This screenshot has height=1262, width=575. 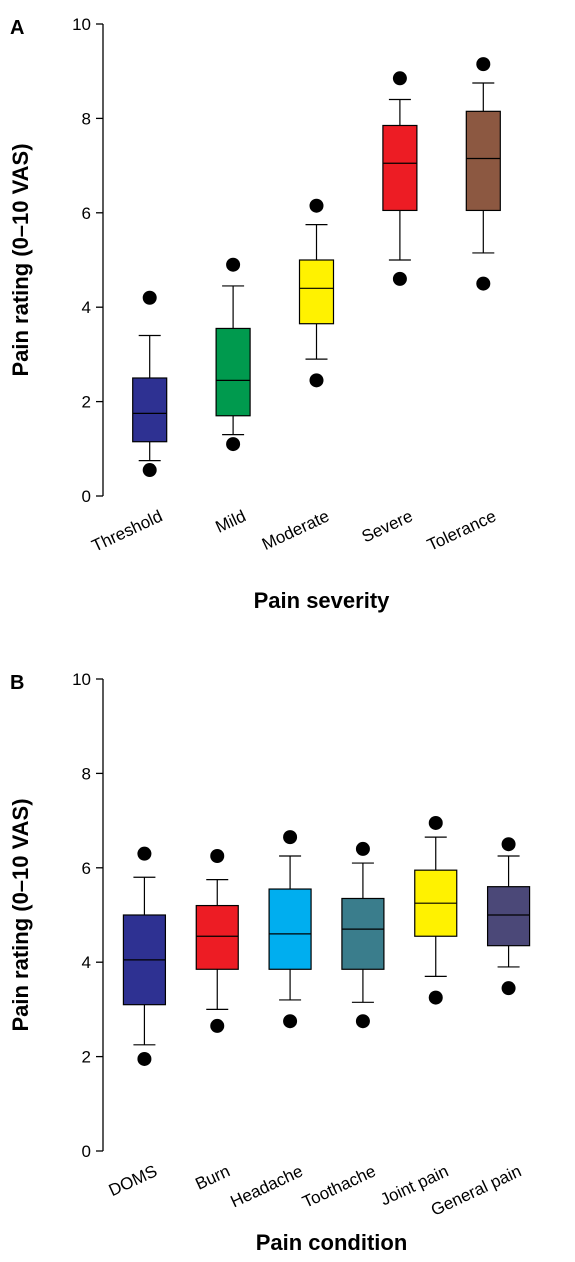 What do you see at coordinates (332, 1242) in the screenshot?
I see `x-axis-title: Pain condition` at bounding box center [332, 1242].